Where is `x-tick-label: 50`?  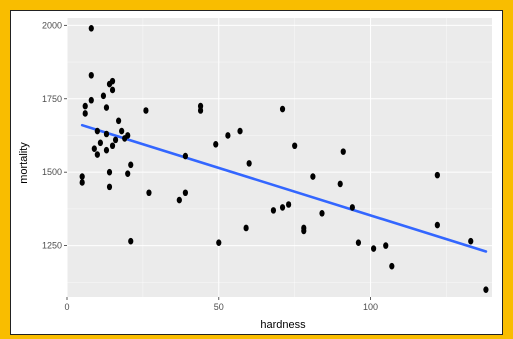
x-tick-label: 50 is located at coordinates (219, 307).